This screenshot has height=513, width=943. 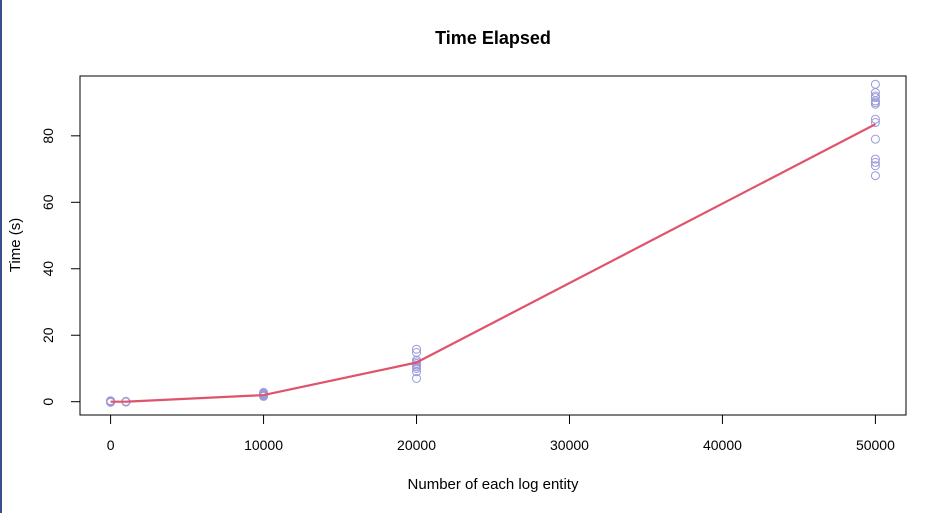 I want to click on y-tick-label: 80, so click(x=48, y=136).